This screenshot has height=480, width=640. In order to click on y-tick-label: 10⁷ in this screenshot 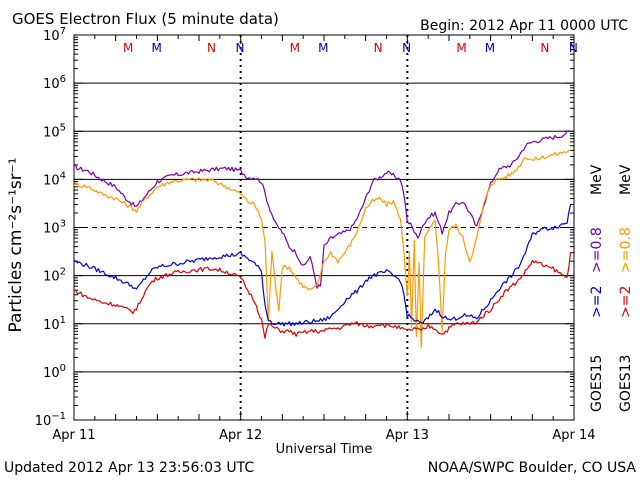, I will do `click(54, 35)`.